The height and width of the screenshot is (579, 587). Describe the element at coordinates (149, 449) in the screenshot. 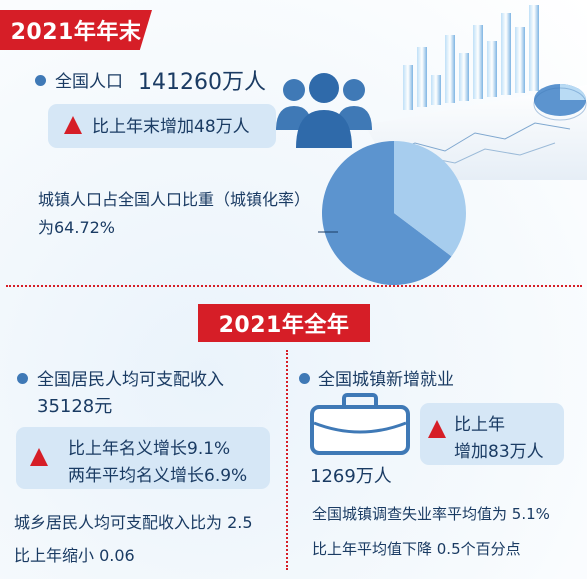

I see `income-growth-line-1: 比上年名义增长9.1%` at that location.